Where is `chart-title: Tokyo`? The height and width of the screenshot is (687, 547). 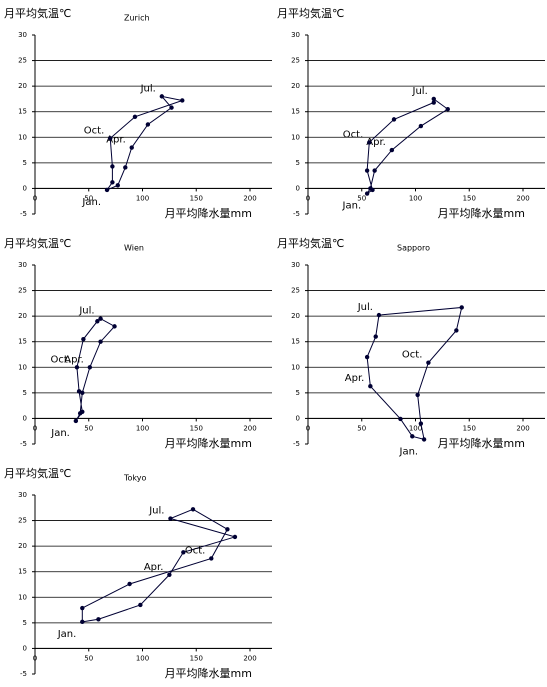 chart-title: Tokyo is located at coordinates (135, 478).